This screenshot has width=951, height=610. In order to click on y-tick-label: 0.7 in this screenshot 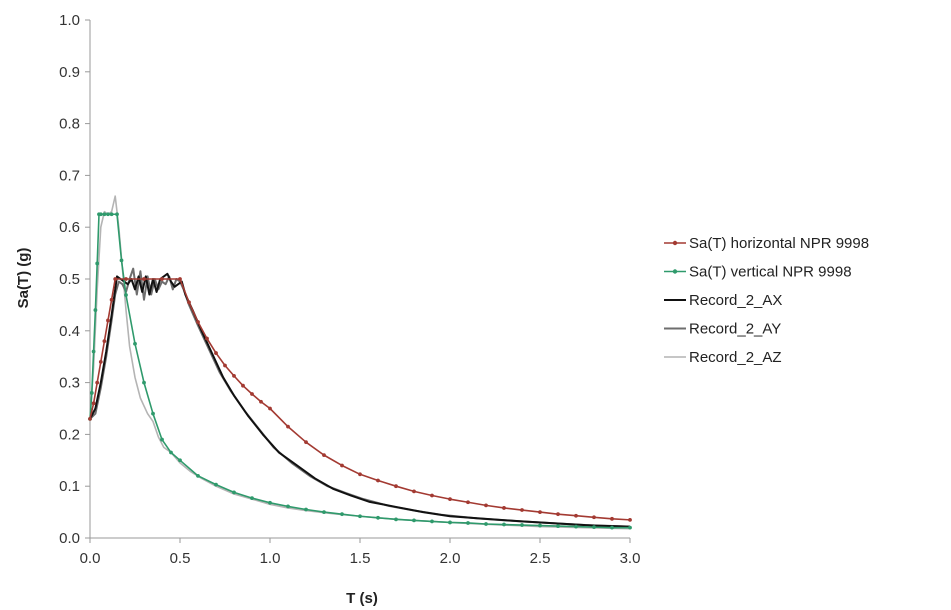, I will do `click(69, 175)`.